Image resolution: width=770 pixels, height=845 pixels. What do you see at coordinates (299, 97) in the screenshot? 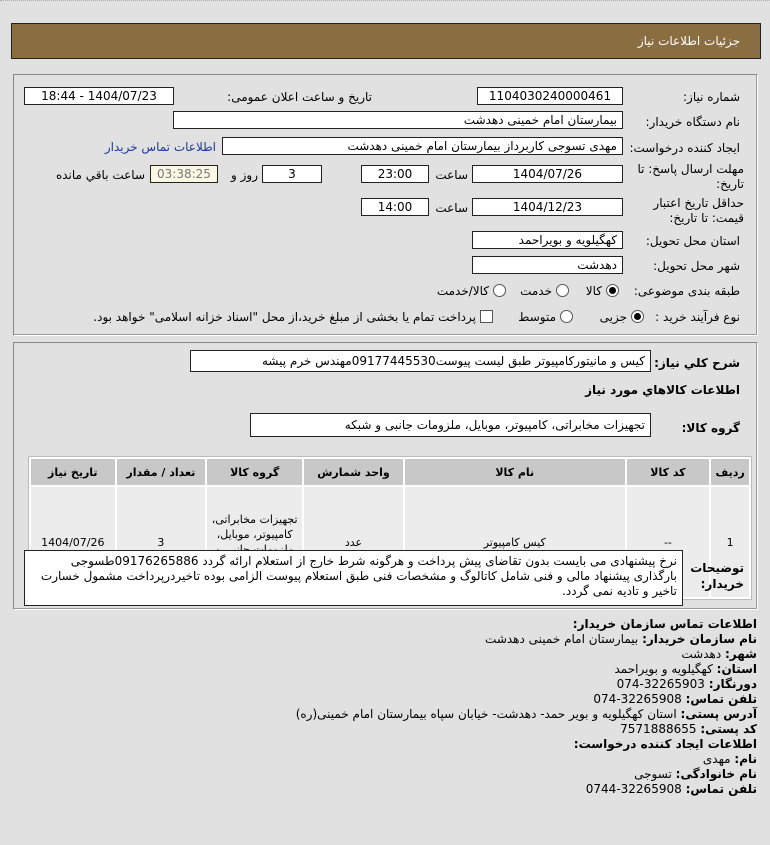
I see `announce-label: تاریخ و ساعت اعلان عمومی:` at bounding box center [299, 97].